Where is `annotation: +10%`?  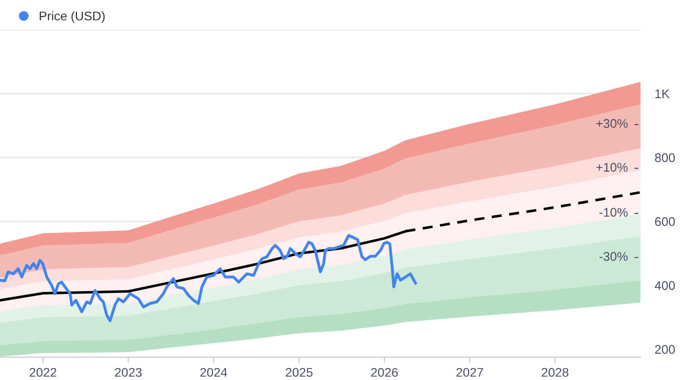
annotation: +10% is located at coordinates (612, 167).